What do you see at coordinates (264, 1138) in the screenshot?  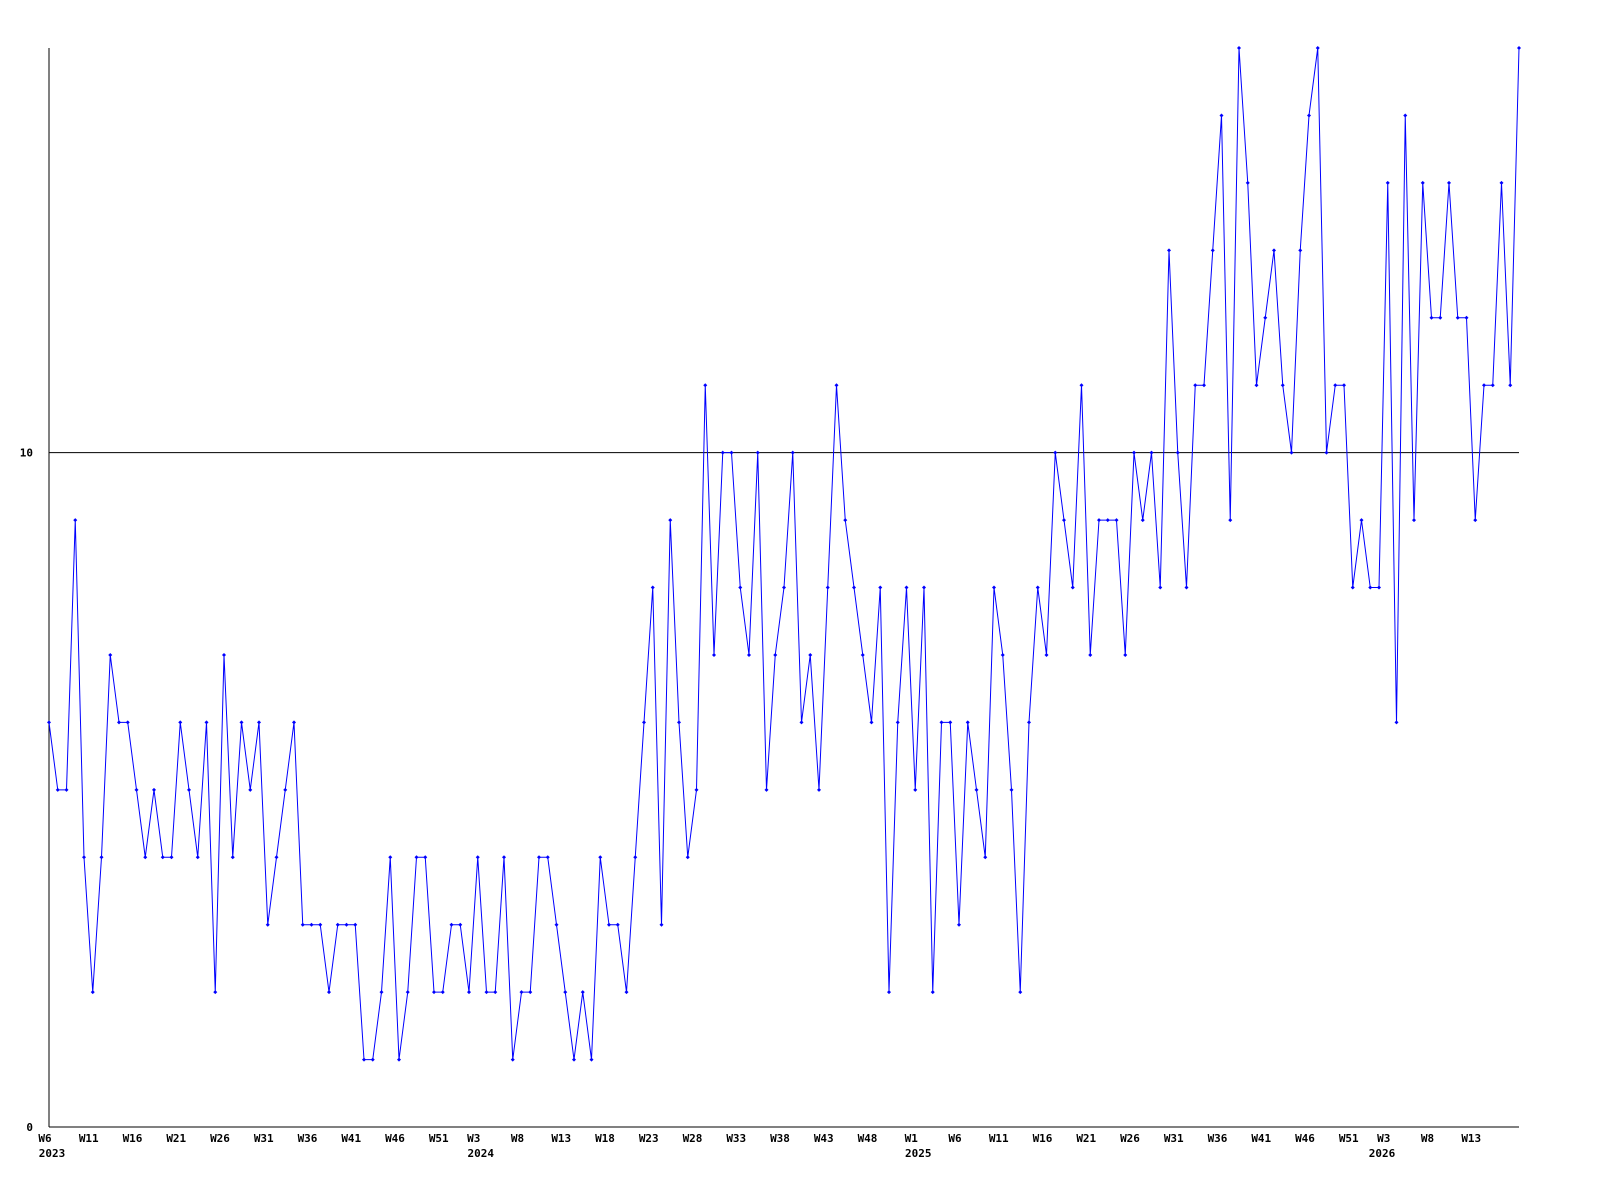 I see `x-tick-label: W31` at bounding box center [264, 1138].